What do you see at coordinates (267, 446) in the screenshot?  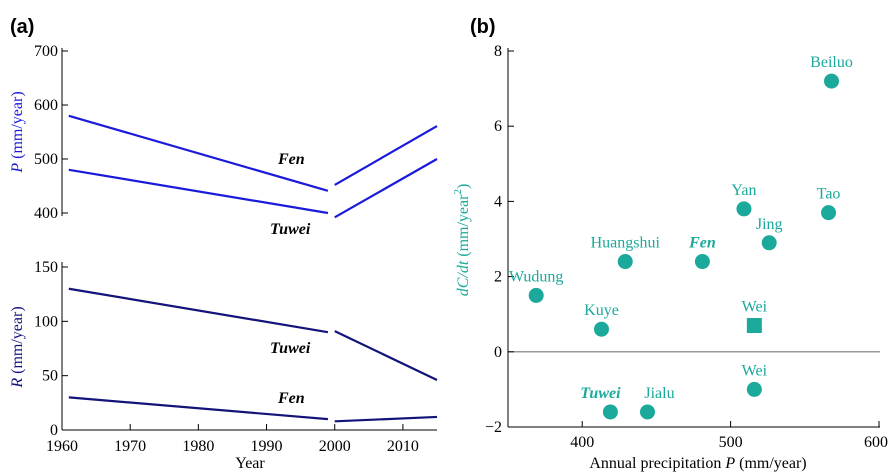 I see `runoff-x-tick-label: 1990` at bounding box center [267, 446].